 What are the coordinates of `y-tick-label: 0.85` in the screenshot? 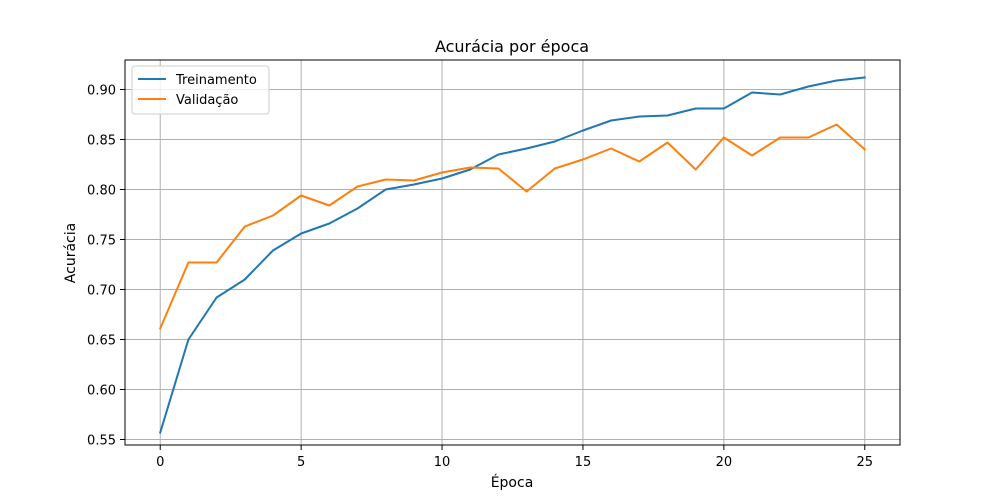 It's located at (101, 141).